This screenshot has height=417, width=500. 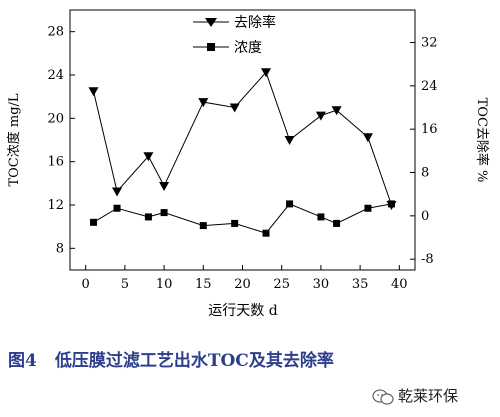 I want to click on right-y-tick-label: 16, so click(x=429, y=129).